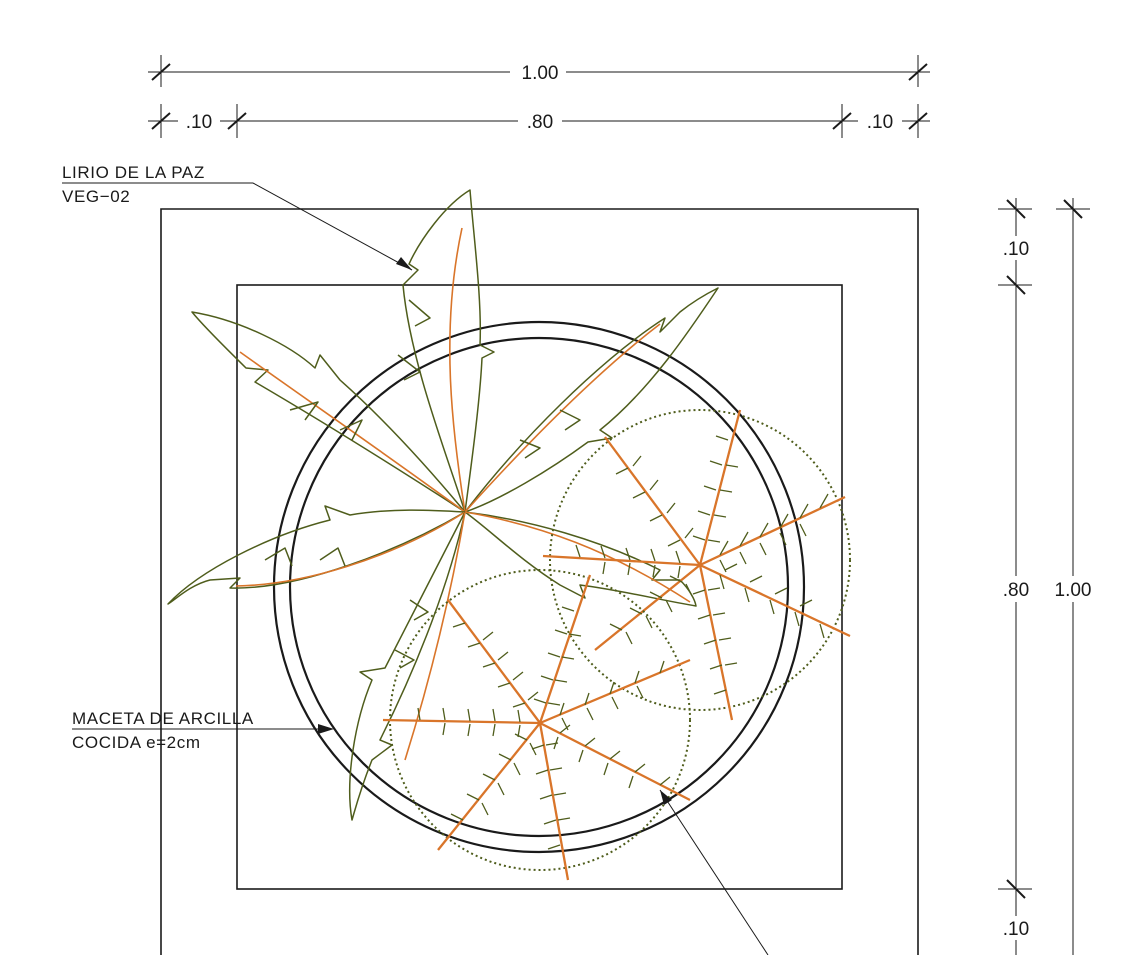 This screenshot has width=1125, height=955. Describe the element at coordinates (1074, 576) in the screenshot. I see `dimension-right-overall: 1.00` at that location.